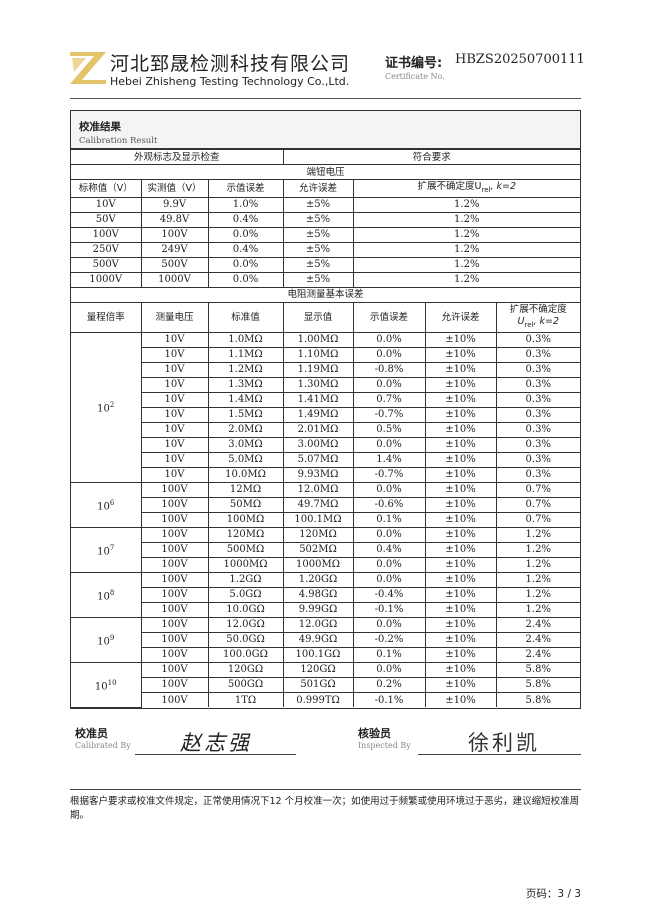 The width and height of the screenshot is (650, 919). I want to click on section-header: 校准结果 Calibration Result, so click(325, 130).